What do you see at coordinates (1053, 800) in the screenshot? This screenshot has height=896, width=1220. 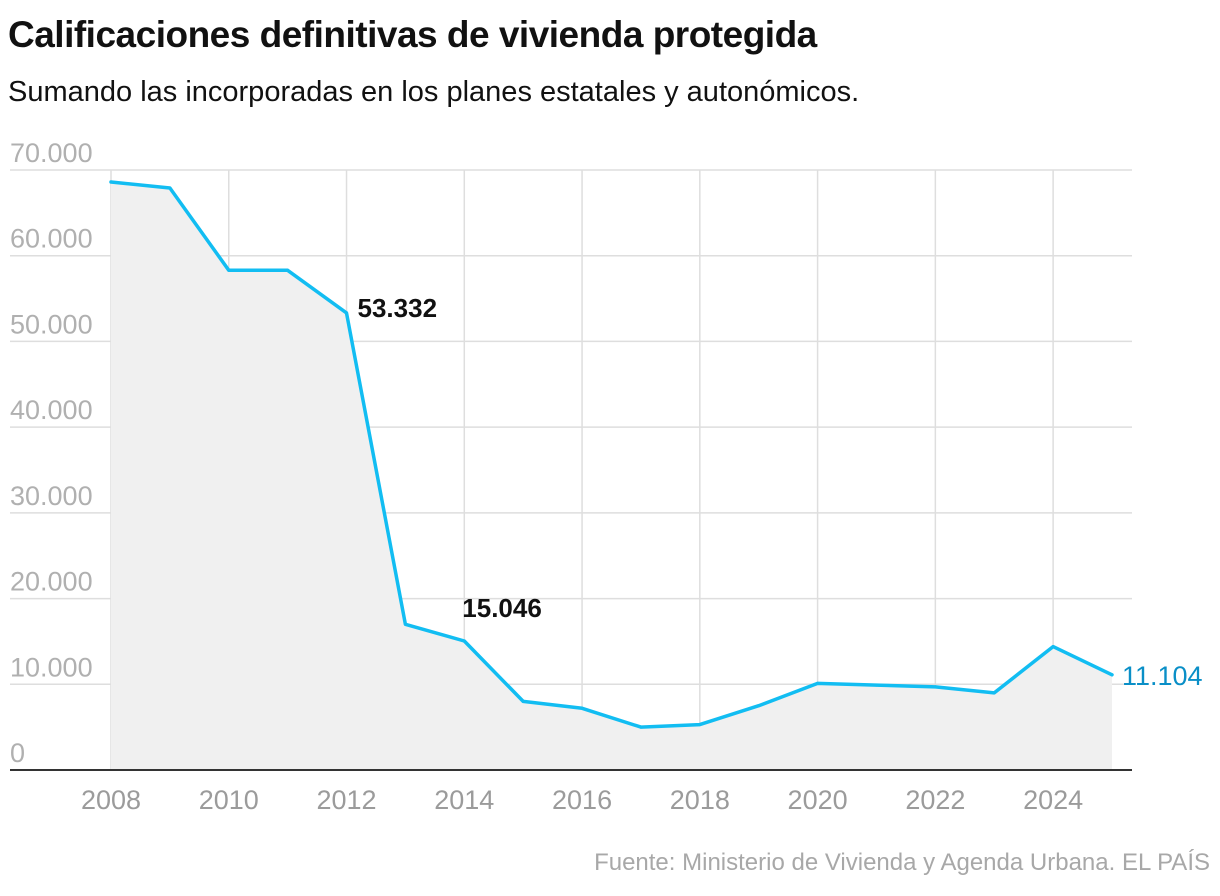 I see `x-tick-label: 2024` at bounding box center [1053, 800].